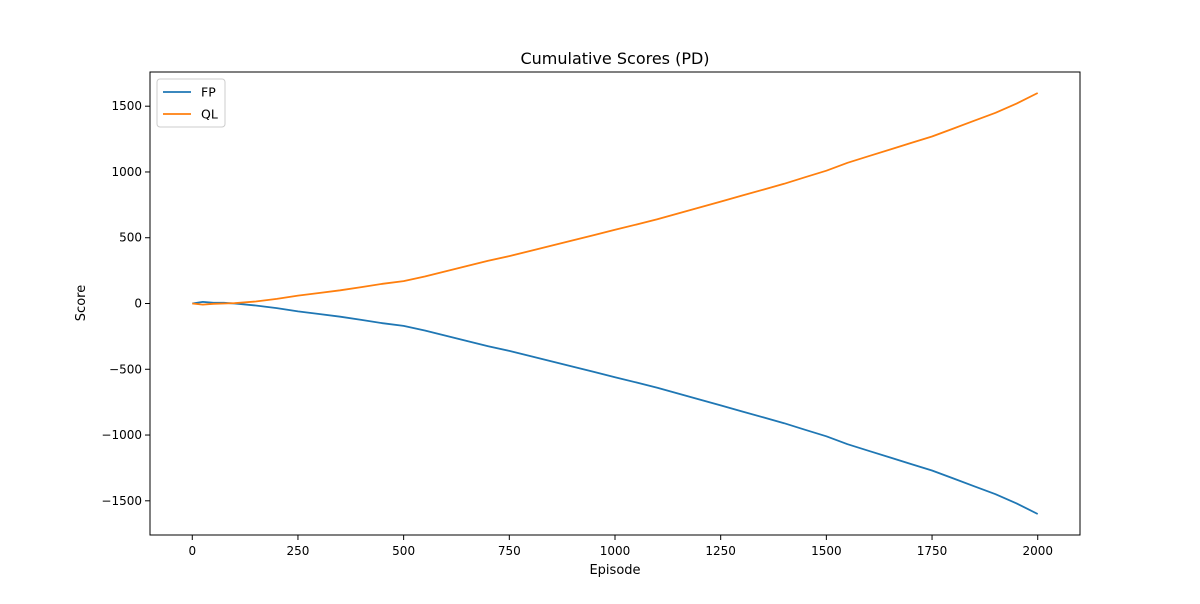 Image resolution: width=1200 pixels, height=604 pixels. I want to click on x-tick-label: 0, so click(192, 551).